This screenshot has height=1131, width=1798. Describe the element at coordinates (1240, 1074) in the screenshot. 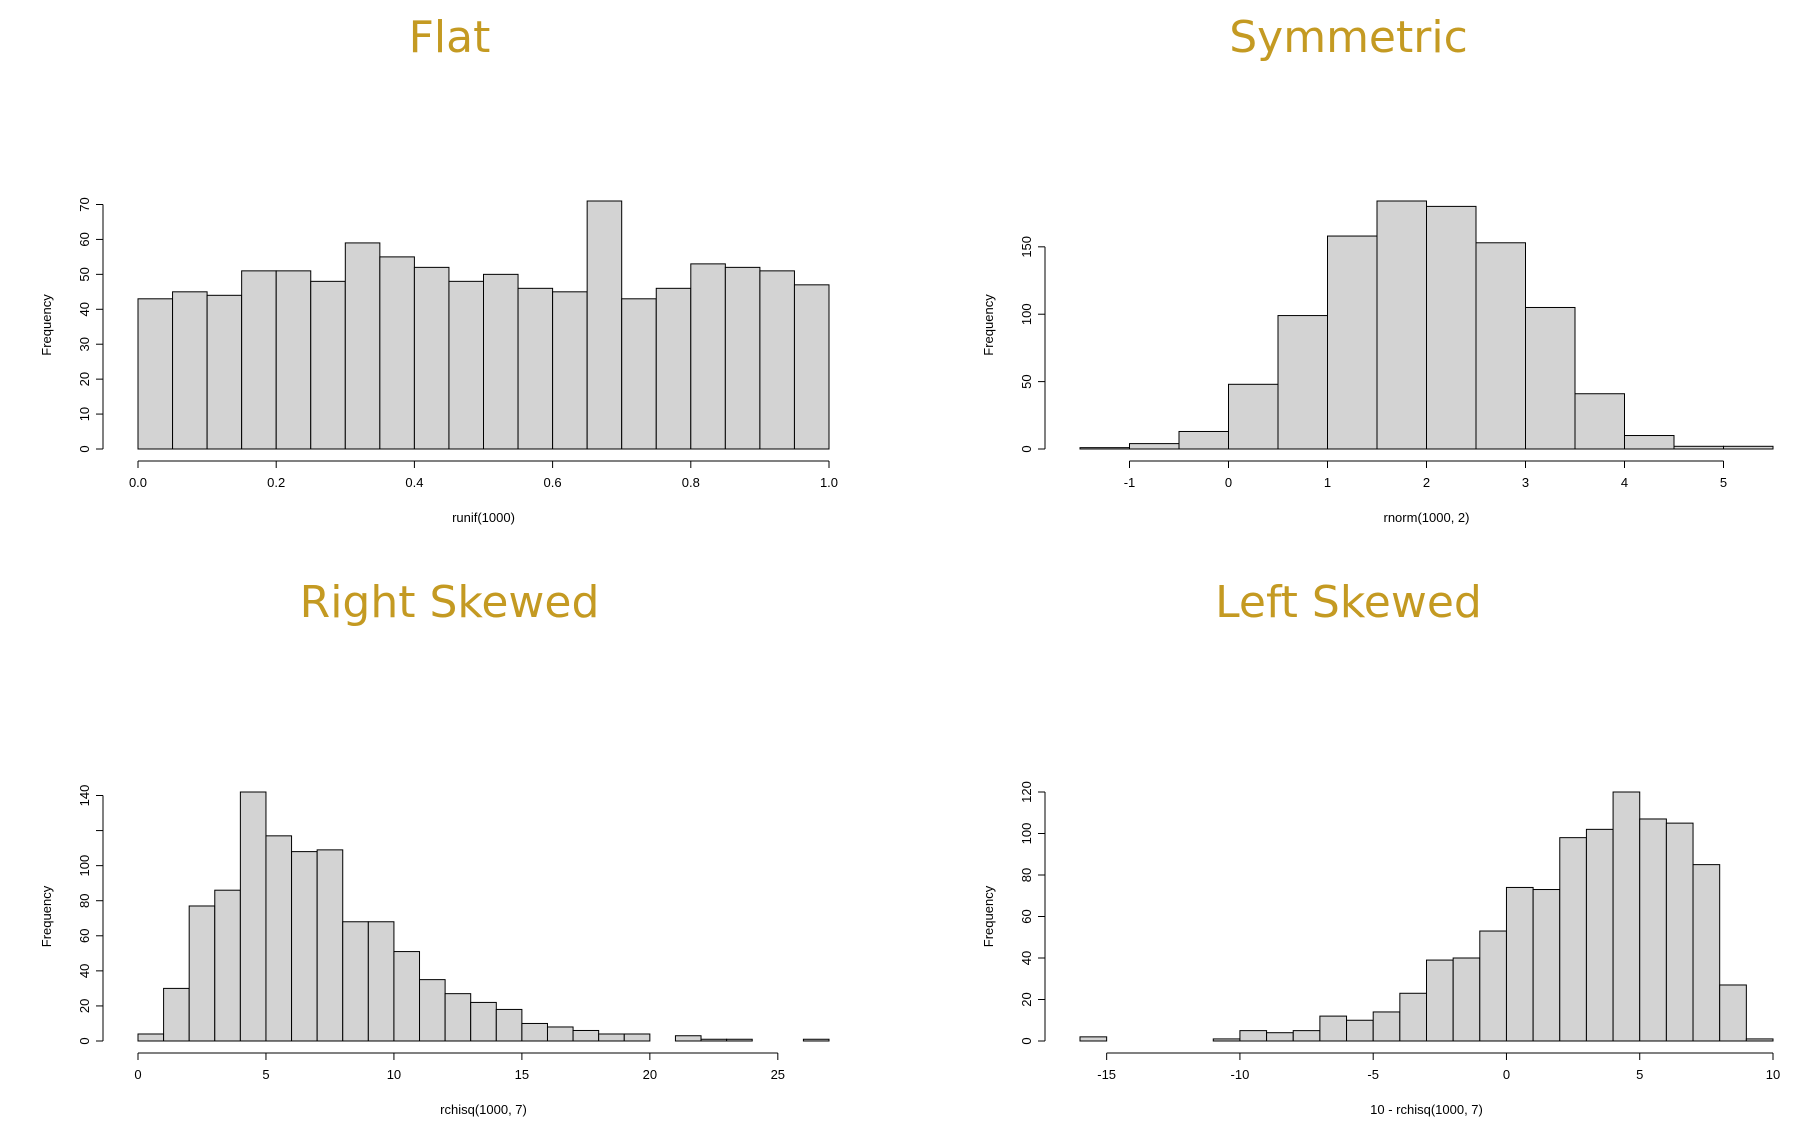

I see `x-tick-label: -10` at that location.